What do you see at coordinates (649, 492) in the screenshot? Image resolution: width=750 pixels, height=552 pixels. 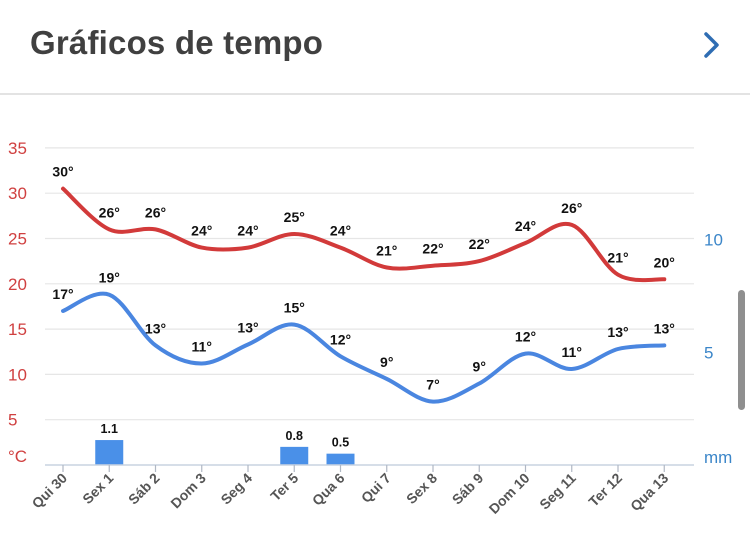 I see `x-tick-label: Qua 13` at bounding box center [649, 492].